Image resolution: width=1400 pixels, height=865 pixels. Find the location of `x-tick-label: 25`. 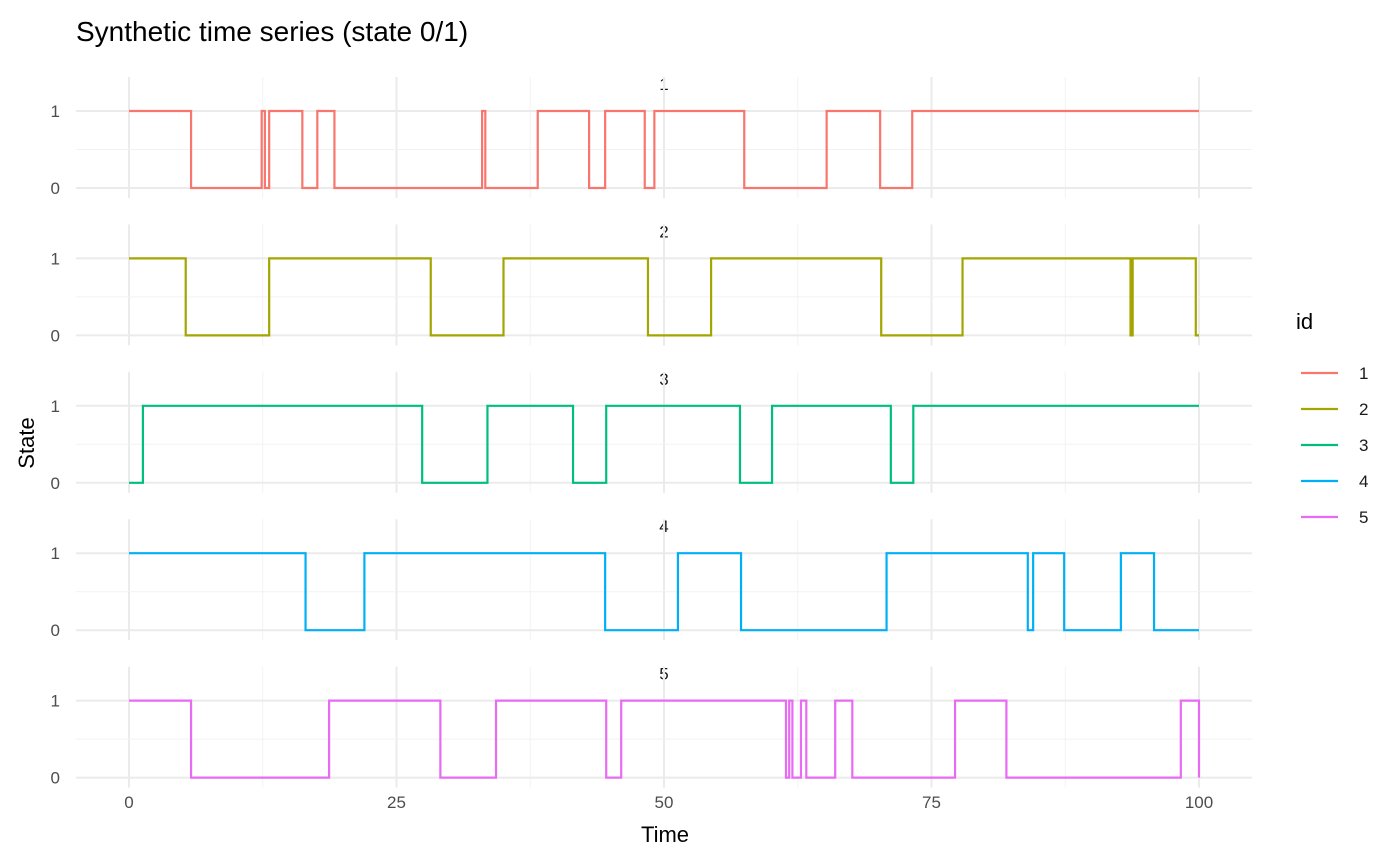

x-tick-label: 25 is located at coordinates (396, 802).